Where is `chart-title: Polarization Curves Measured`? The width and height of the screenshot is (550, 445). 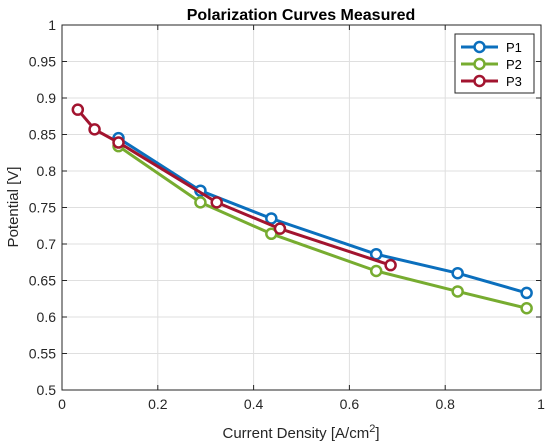
chart-title: Polarization Curves Measured is located at coordinates (301, 15).